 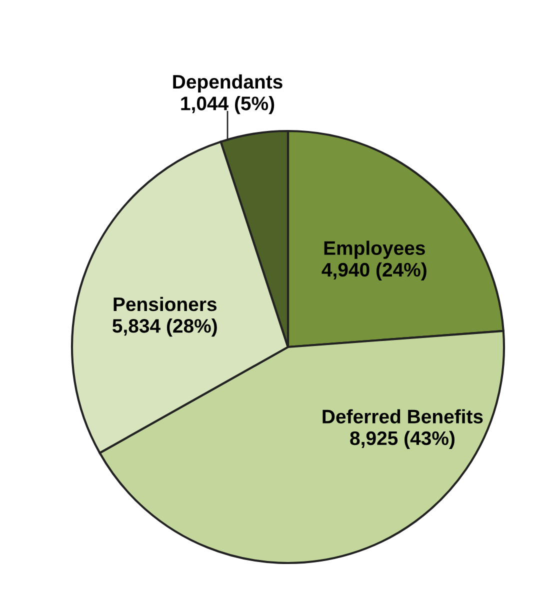 What do you see at coordinates (227, 105) in the screenshot?
I see `data-label: 1,044 (5%)` at bounding box center [227, 105].